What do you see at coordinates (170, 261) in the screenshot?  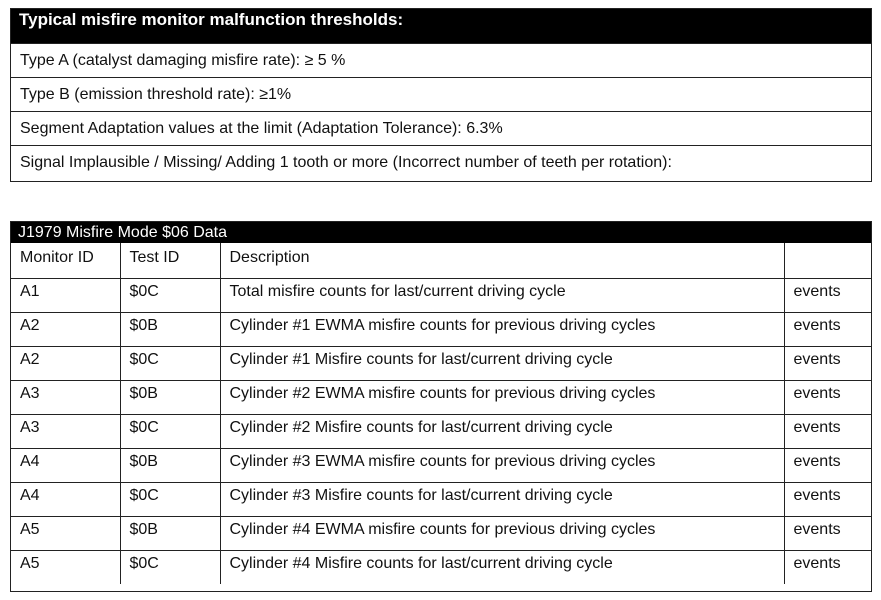 I see `column-header: Test ID` at bounding box center [170, 261].